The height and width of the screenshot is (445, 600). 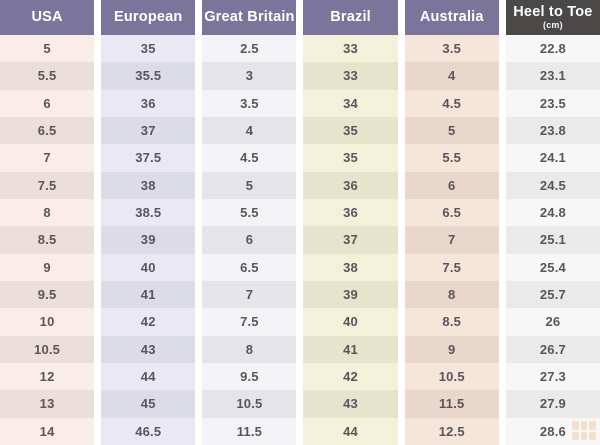 What do you see at coordinates (148, 17) in the screenshot?
I see `column-header-european: European` at bounding box center [148, 17].